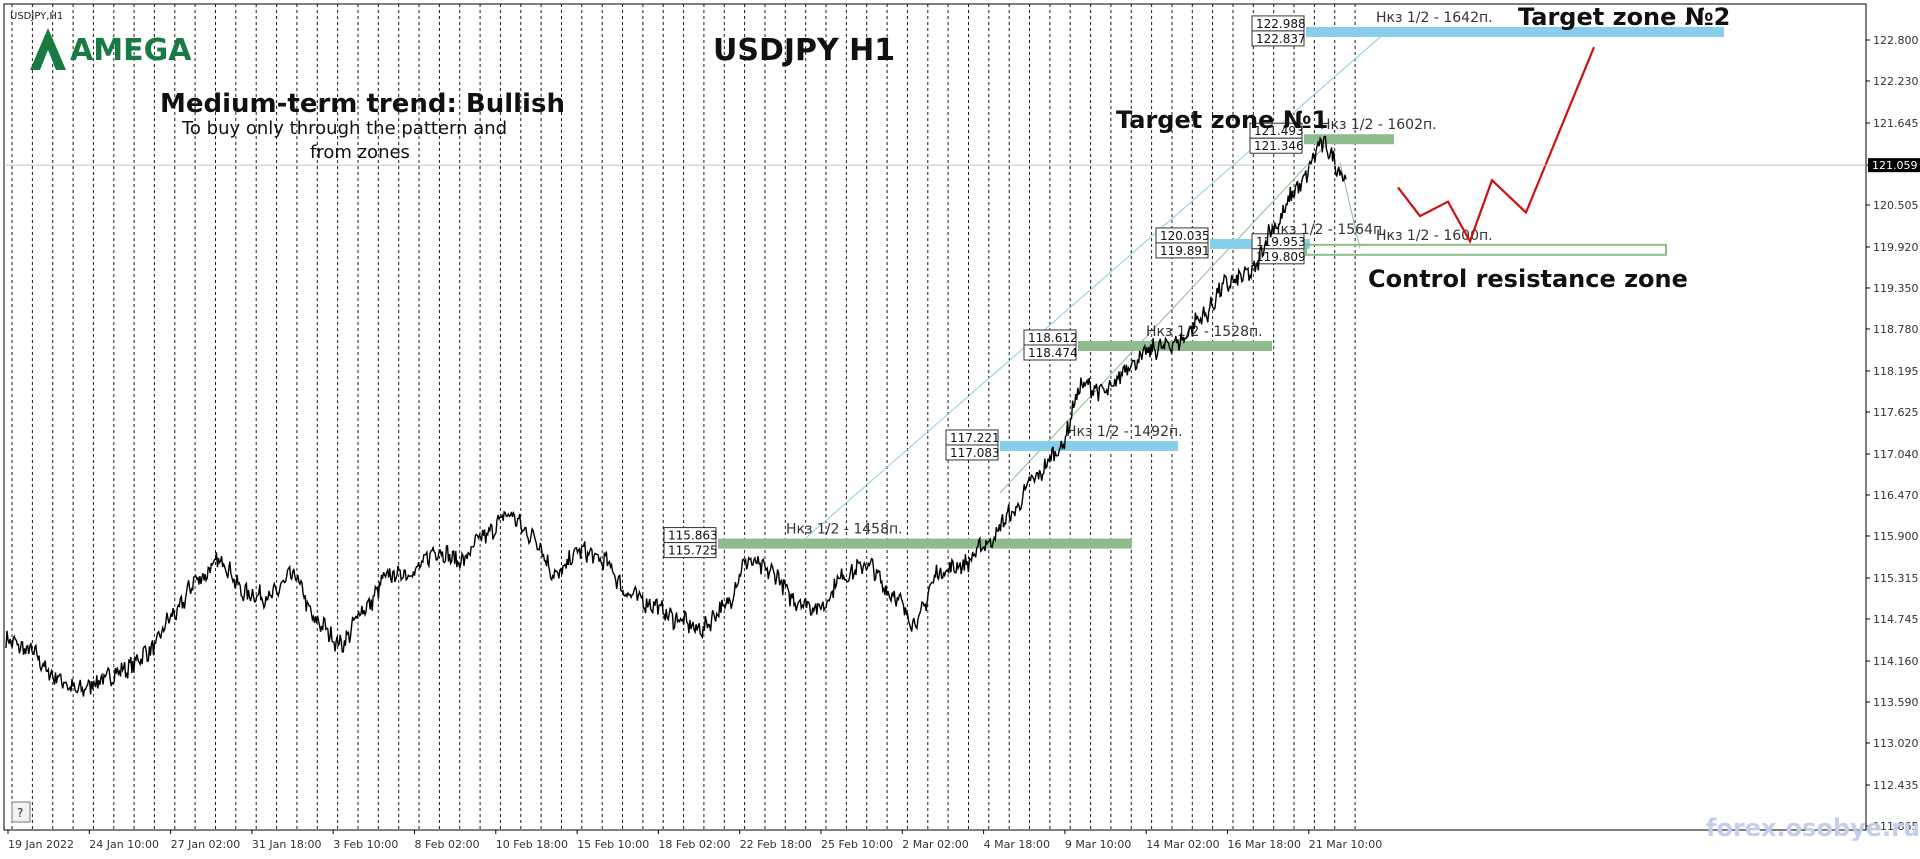  What do you see at coordinates (41, 844) in the screenshot?
I see `x-tick-label: 19 Jan 2022` at bounding box center [41, 844].